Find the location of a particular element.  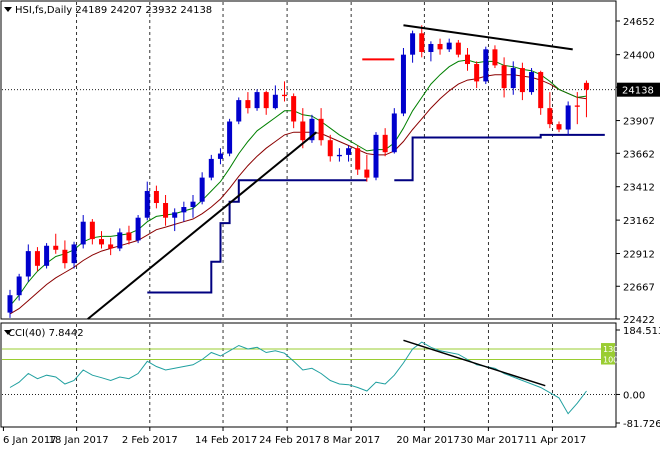

current-price-label: 24138 is located at coordinates (638, 91).